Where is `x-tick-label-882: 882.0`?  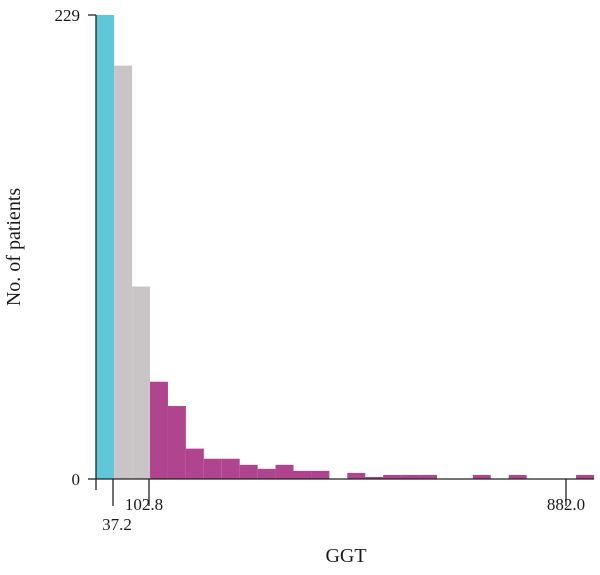 x-tick-label-882: 882.0 is located at coordinates (566, 504).